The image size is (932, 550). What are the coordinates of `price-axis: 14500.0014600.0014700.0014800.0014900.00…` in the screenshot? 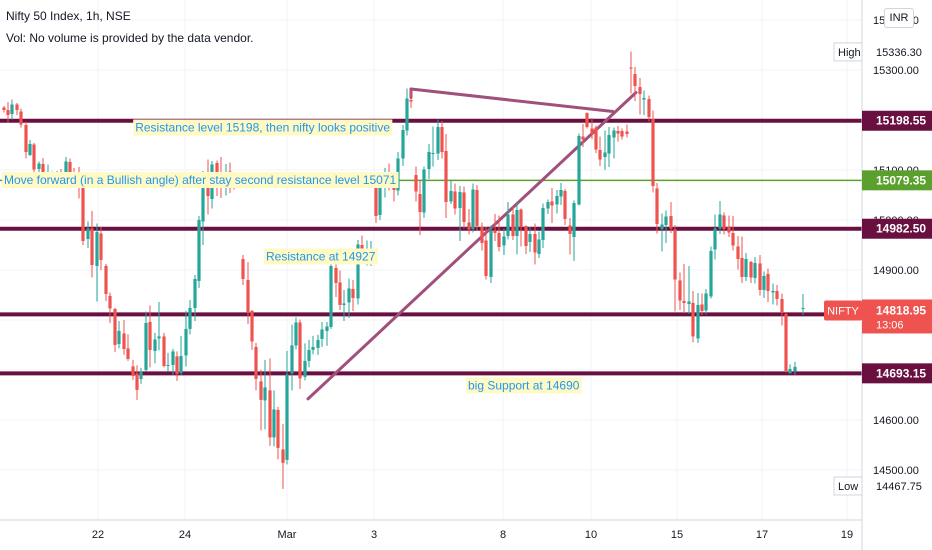 It's located at (896, 246).